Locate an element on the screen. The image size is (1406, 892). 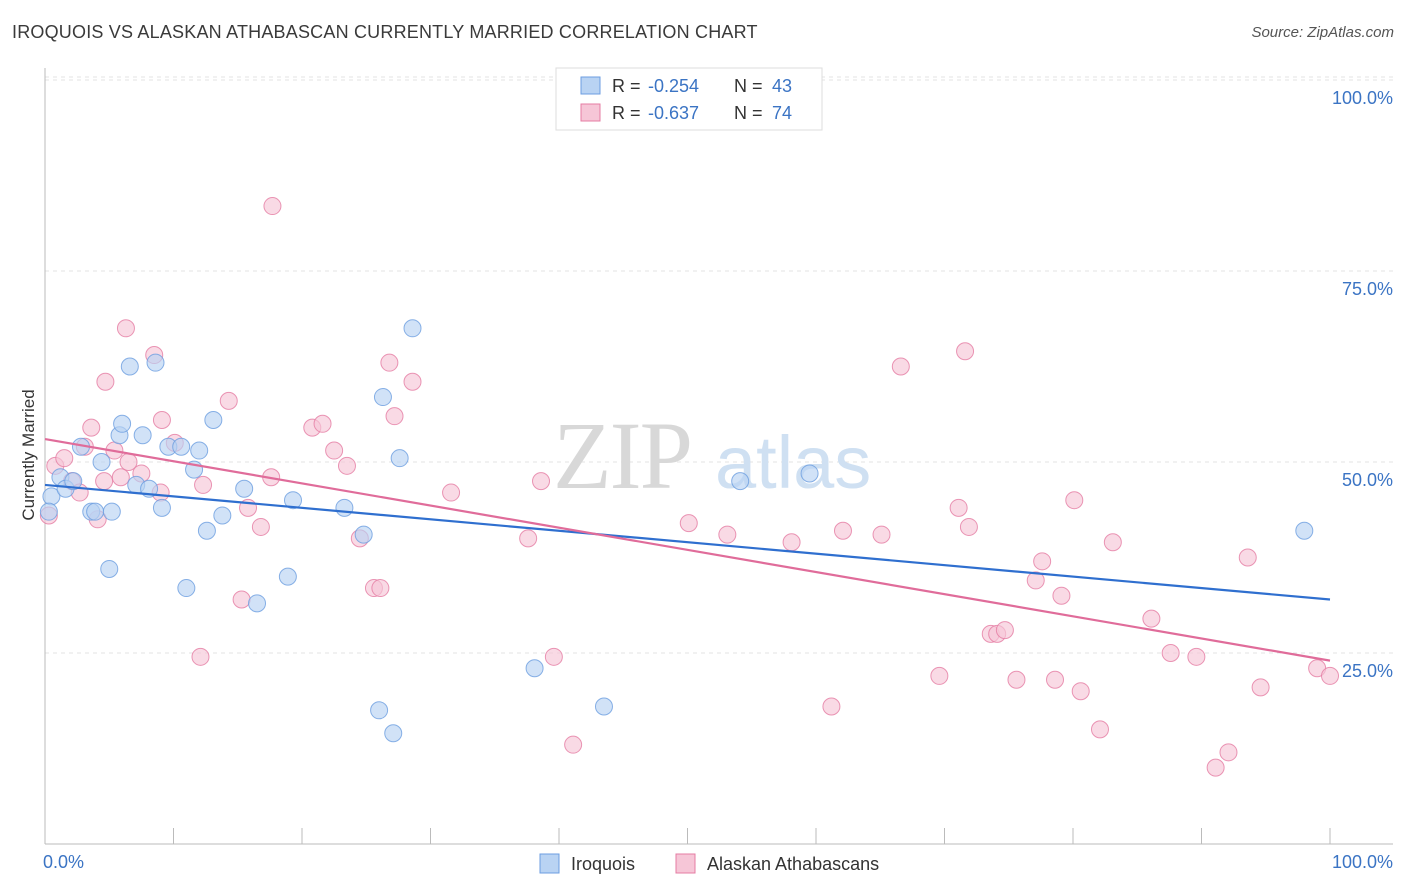
watermark-zip: ZIP is located at coordinates (622, 455).